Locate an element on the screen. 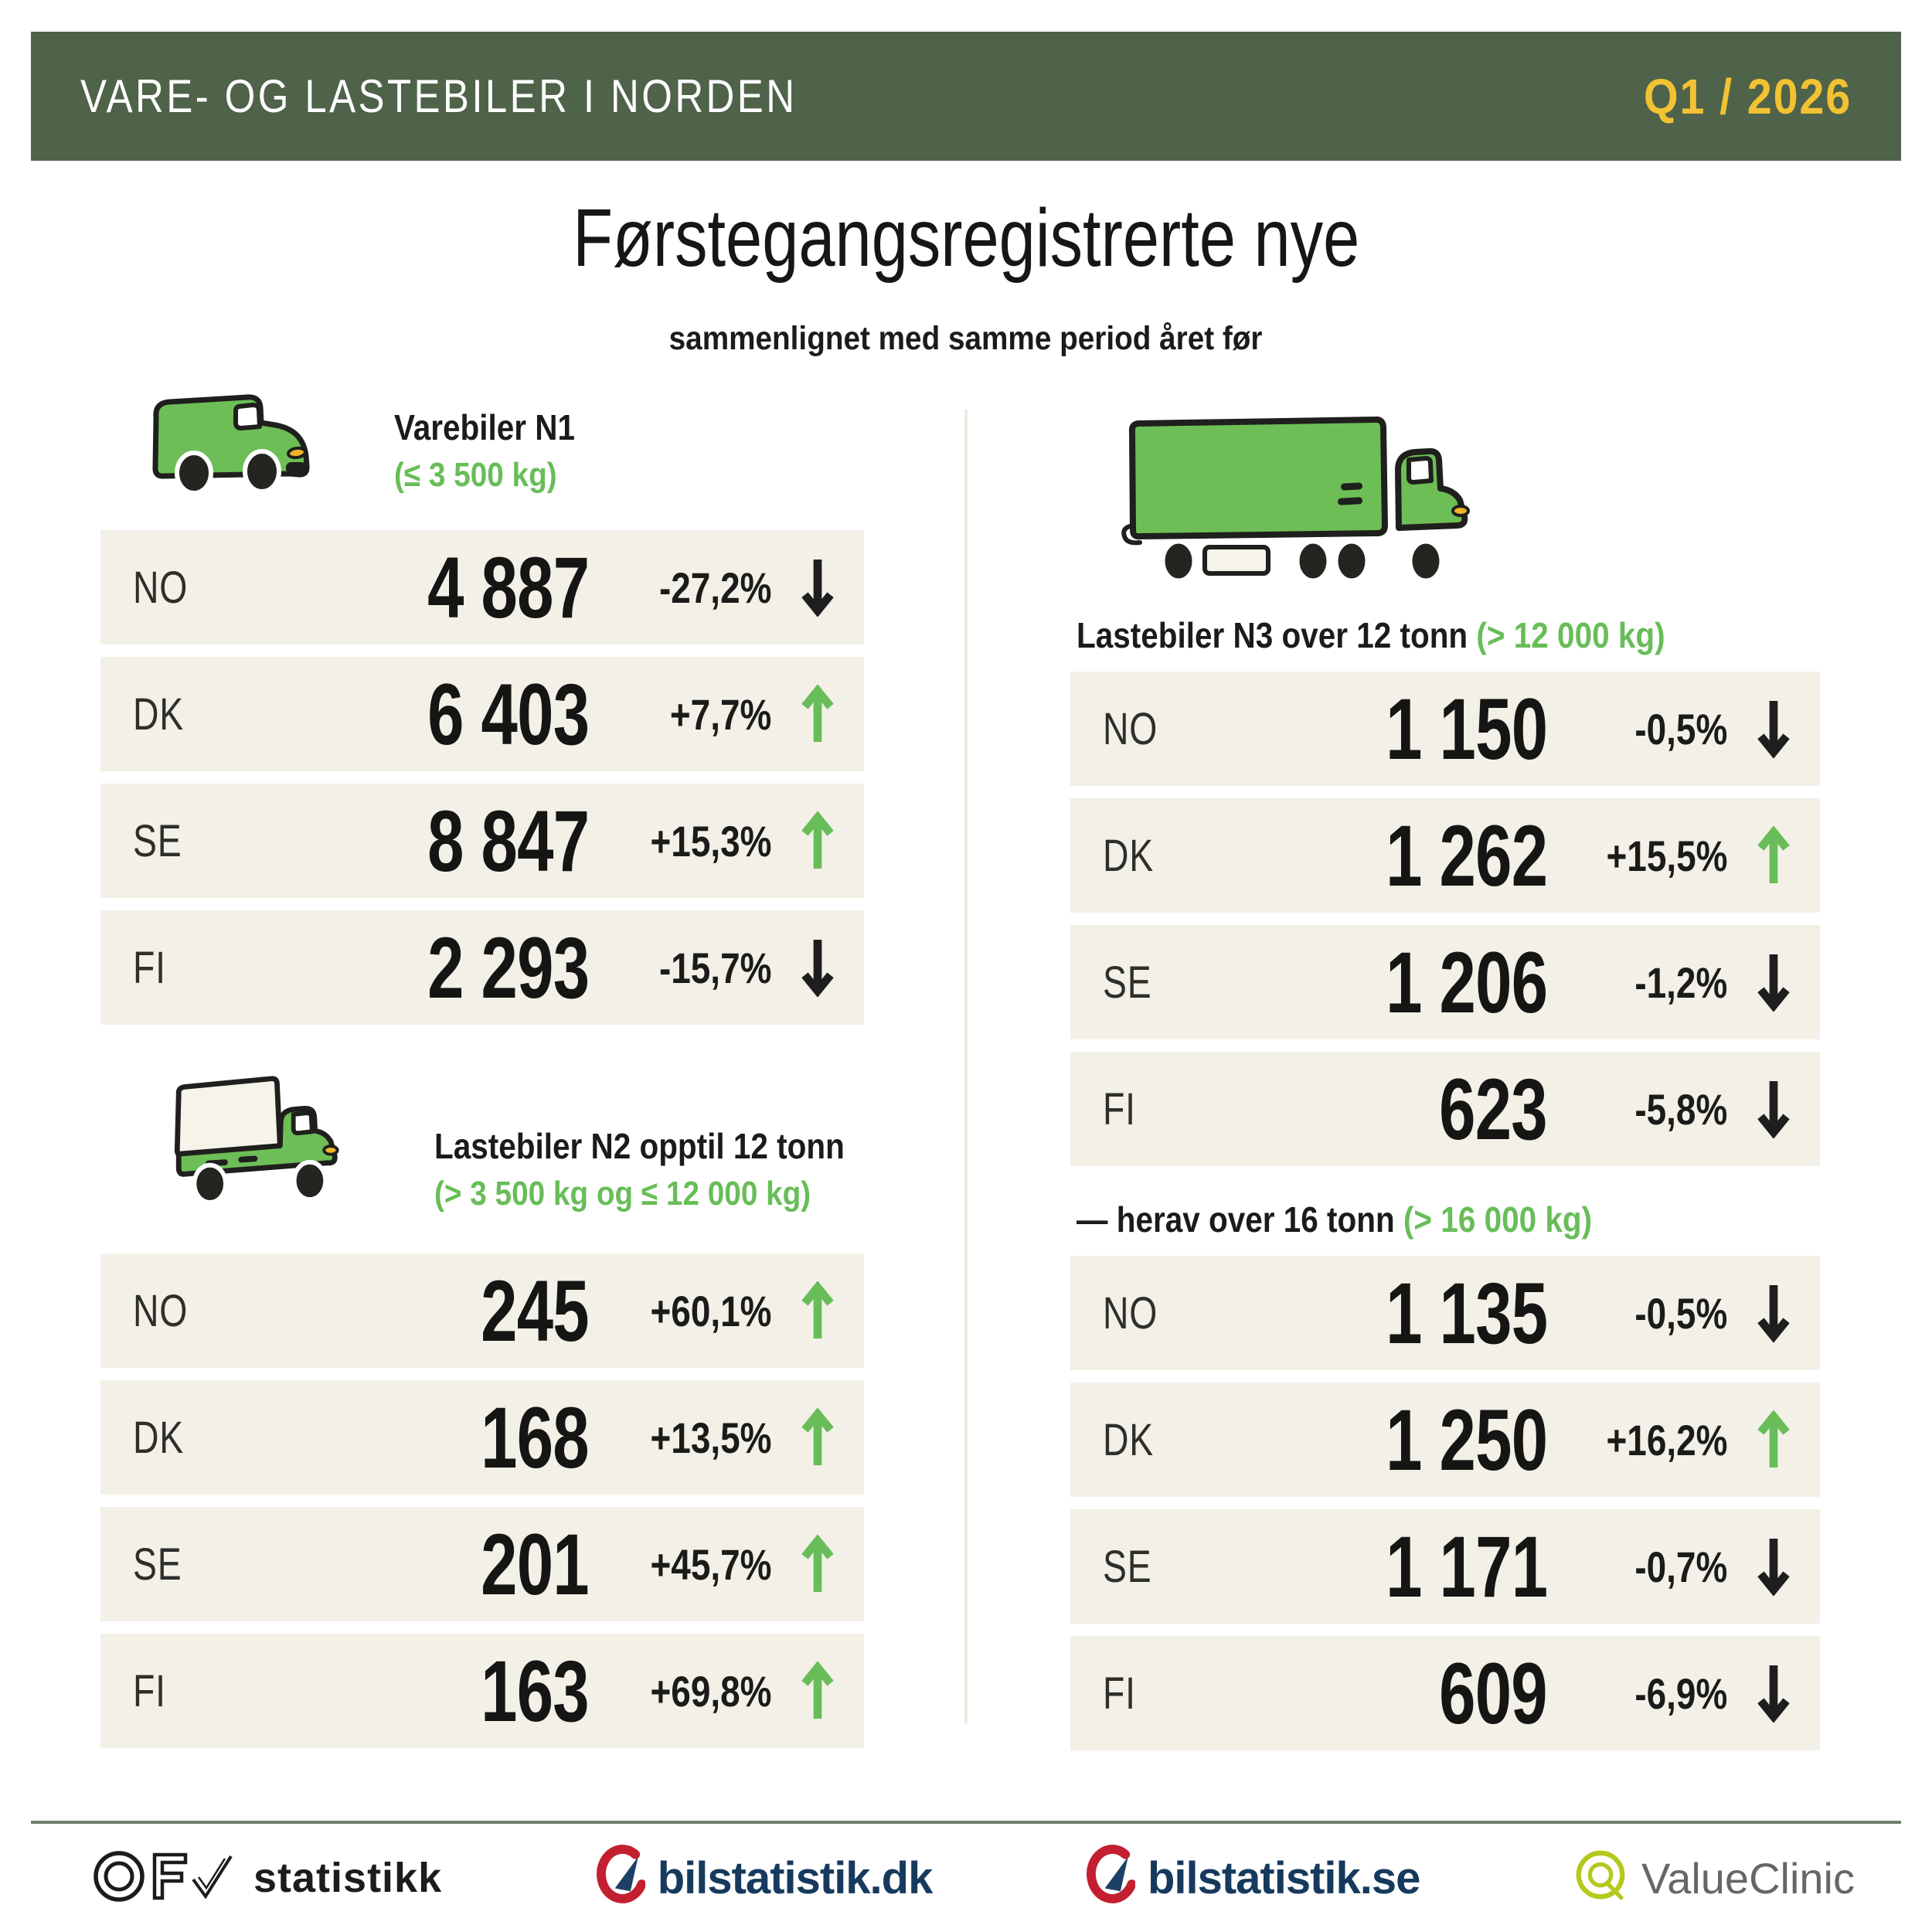  valueclinic-q-icon is located at coordinates (1602, 1878).